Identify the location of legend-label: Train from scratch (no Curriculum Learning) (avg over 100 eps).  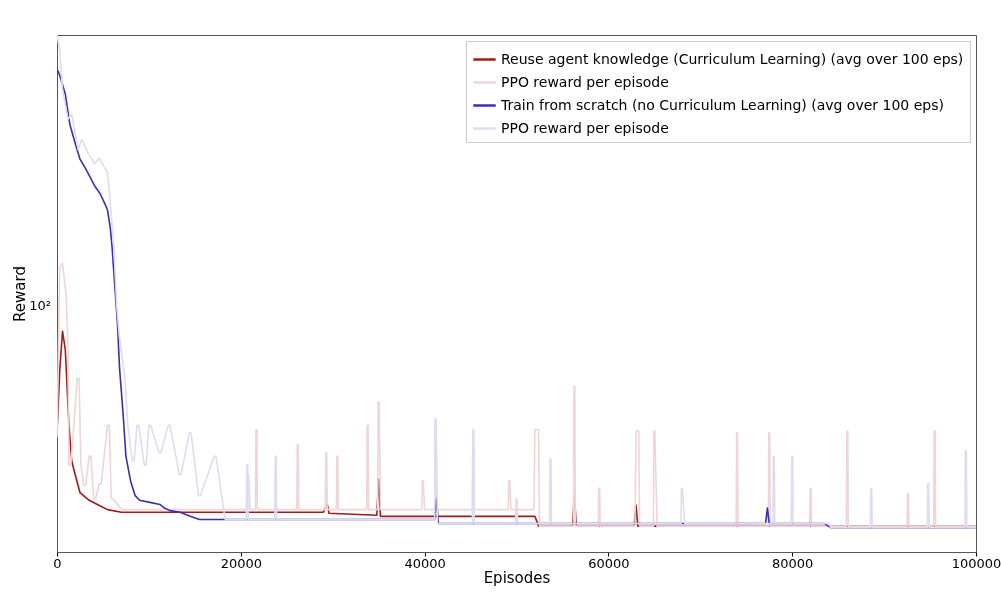
(722, 104).